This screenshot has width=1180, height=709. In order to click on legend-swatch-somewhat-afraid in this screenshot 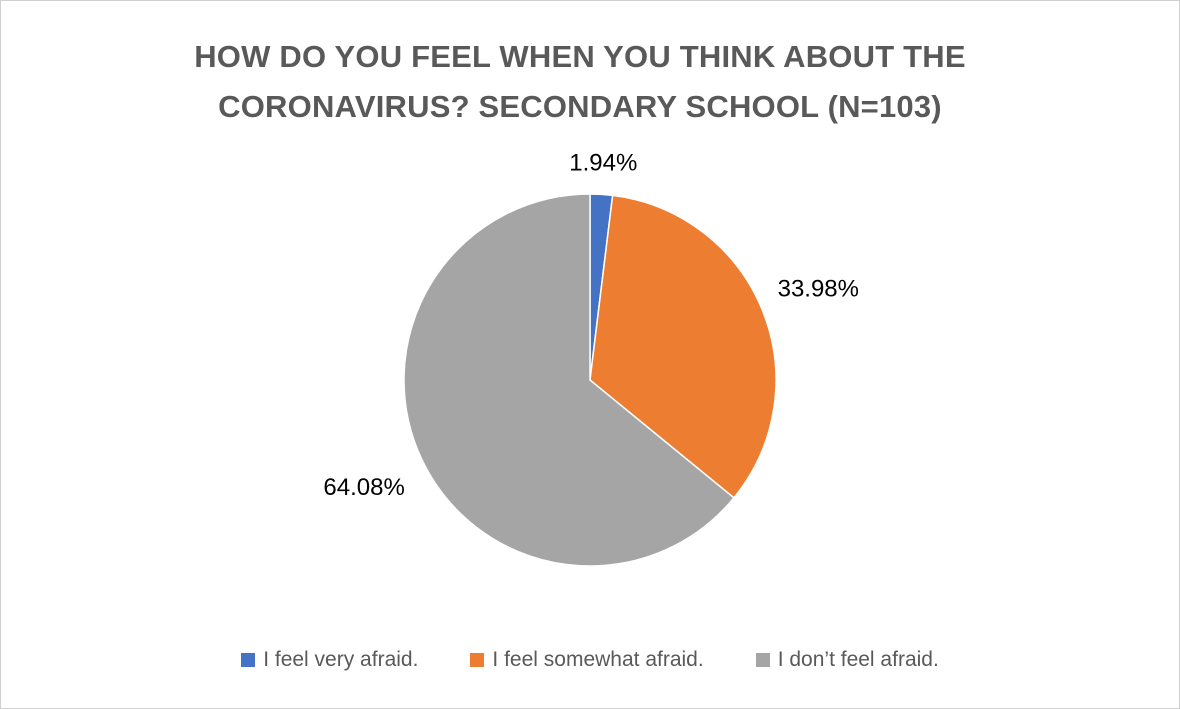, I will do `click(477, 660)`.